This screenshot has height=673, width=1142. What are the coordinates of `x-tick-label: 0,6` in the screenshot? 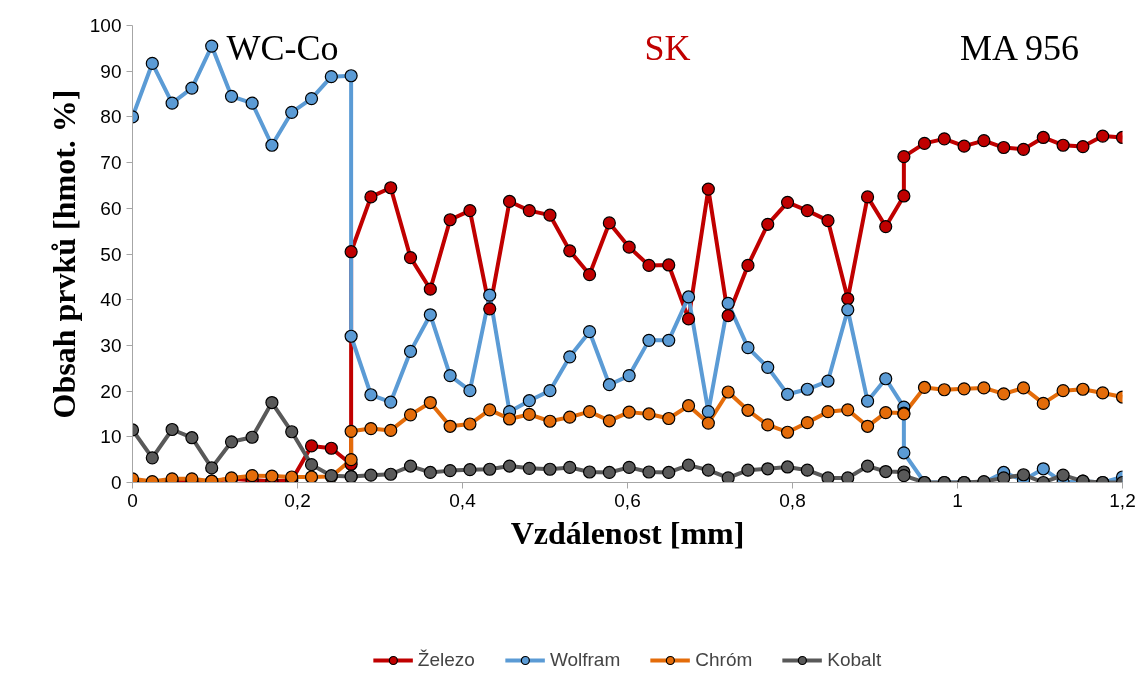 It's located at (627, 500).